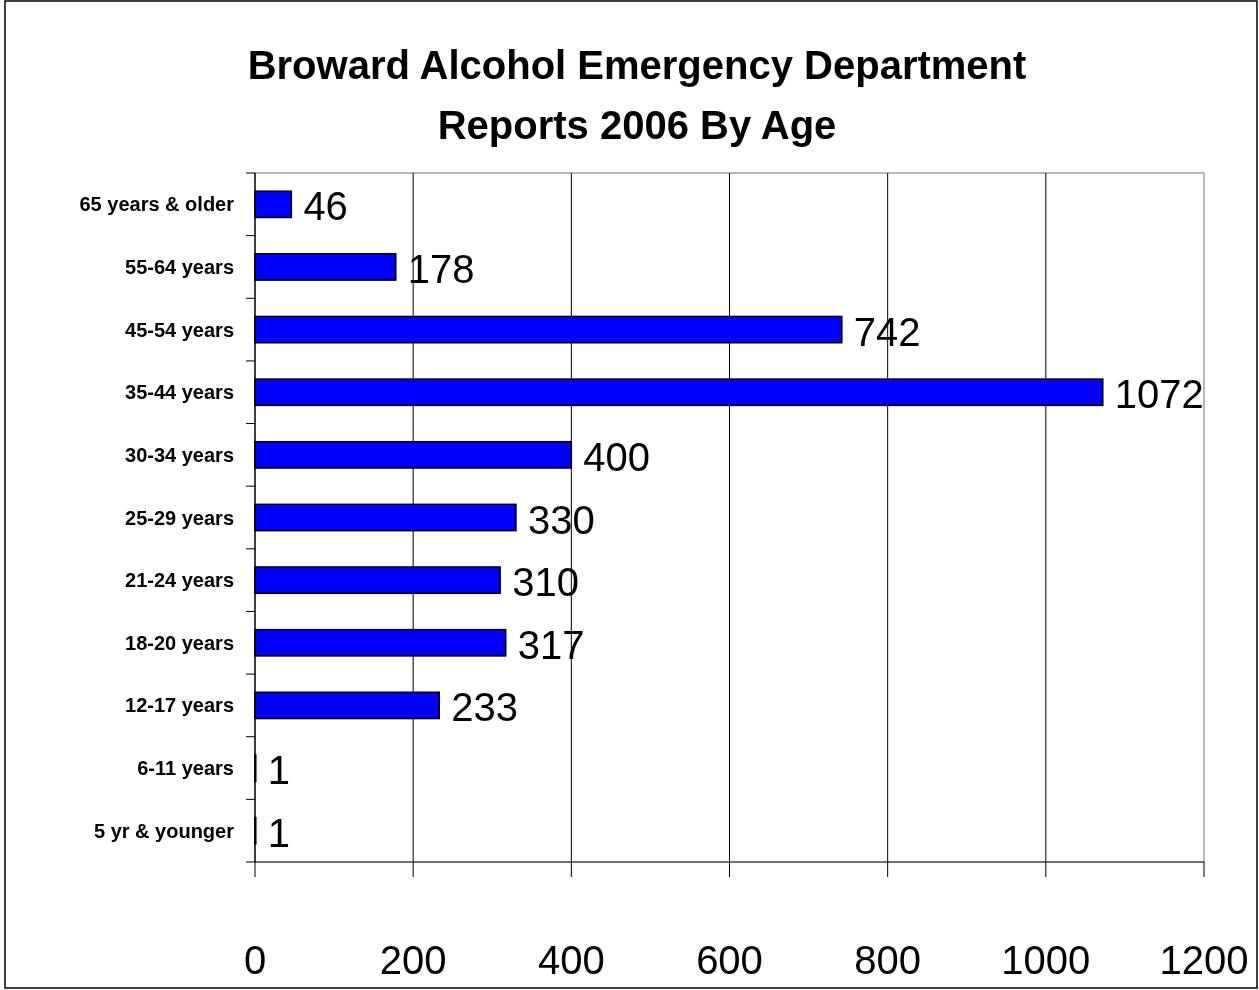 The image size is (1259, 990). Describe the element at coordinates (179, 642) in the screenshot. I see `y-tick-label: 18-20 years` at that location.